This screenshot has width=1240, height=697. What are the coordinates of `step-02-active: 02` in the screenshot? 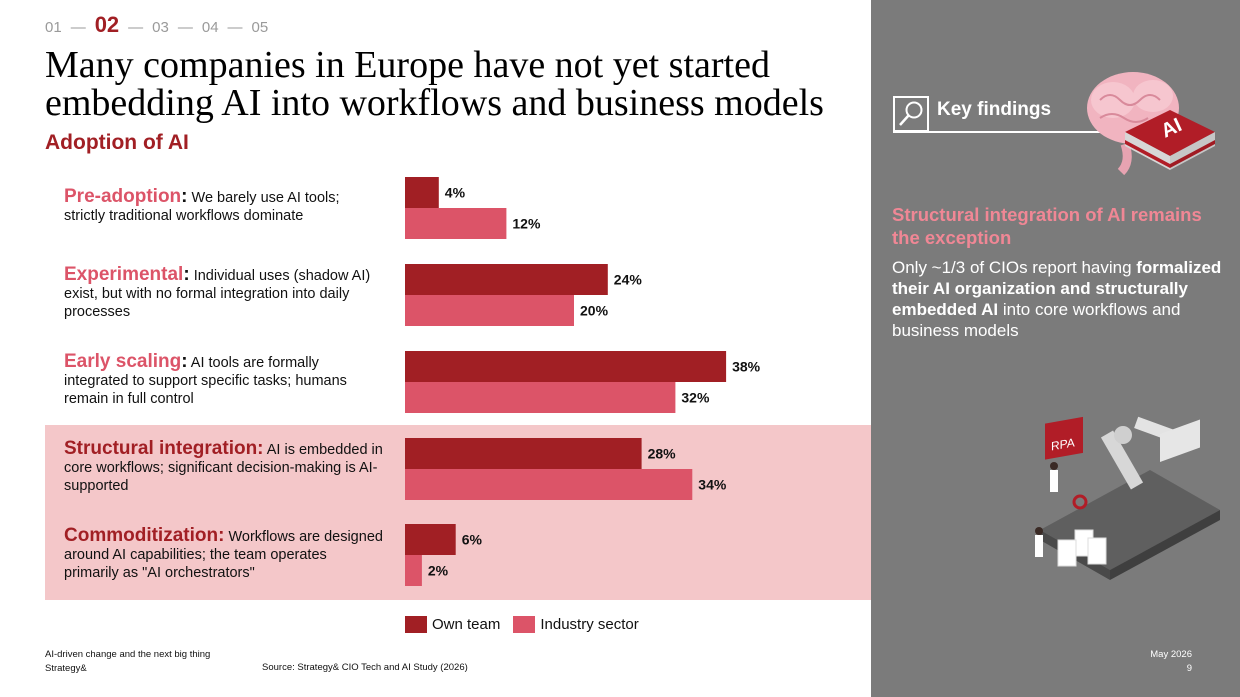 It's located at (107, 24).